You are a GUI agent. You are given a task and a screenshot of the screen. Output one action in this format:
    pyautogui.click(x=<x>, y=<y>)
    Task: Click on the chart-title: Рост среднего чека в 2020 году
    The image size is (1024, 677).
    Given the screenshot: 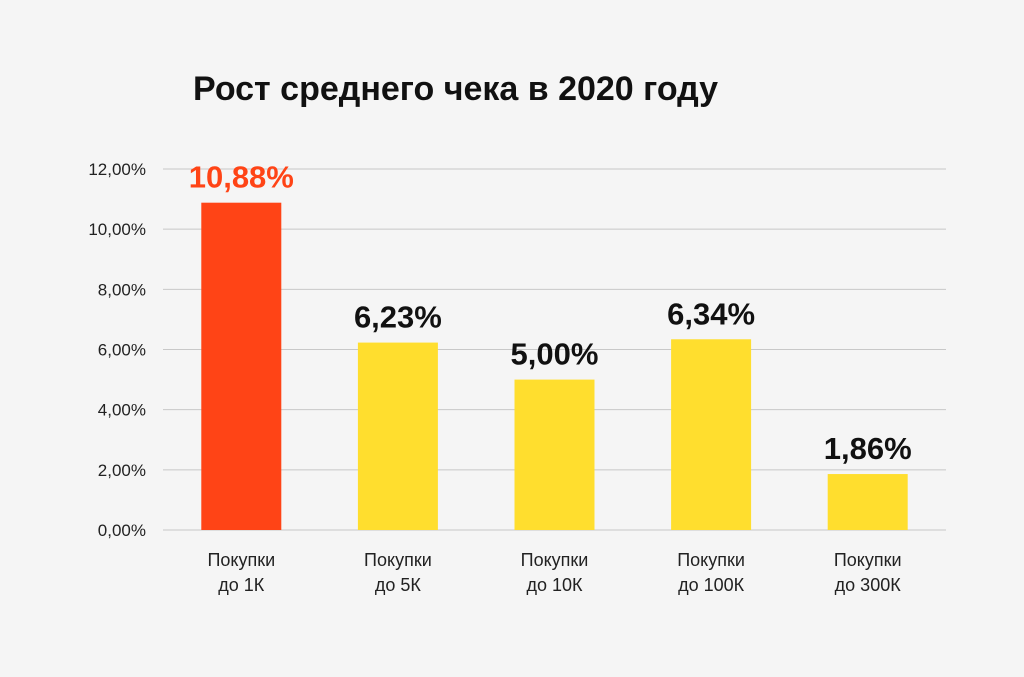 What is the action you would take?
    pyautogui.click(x=456, y=89)
    